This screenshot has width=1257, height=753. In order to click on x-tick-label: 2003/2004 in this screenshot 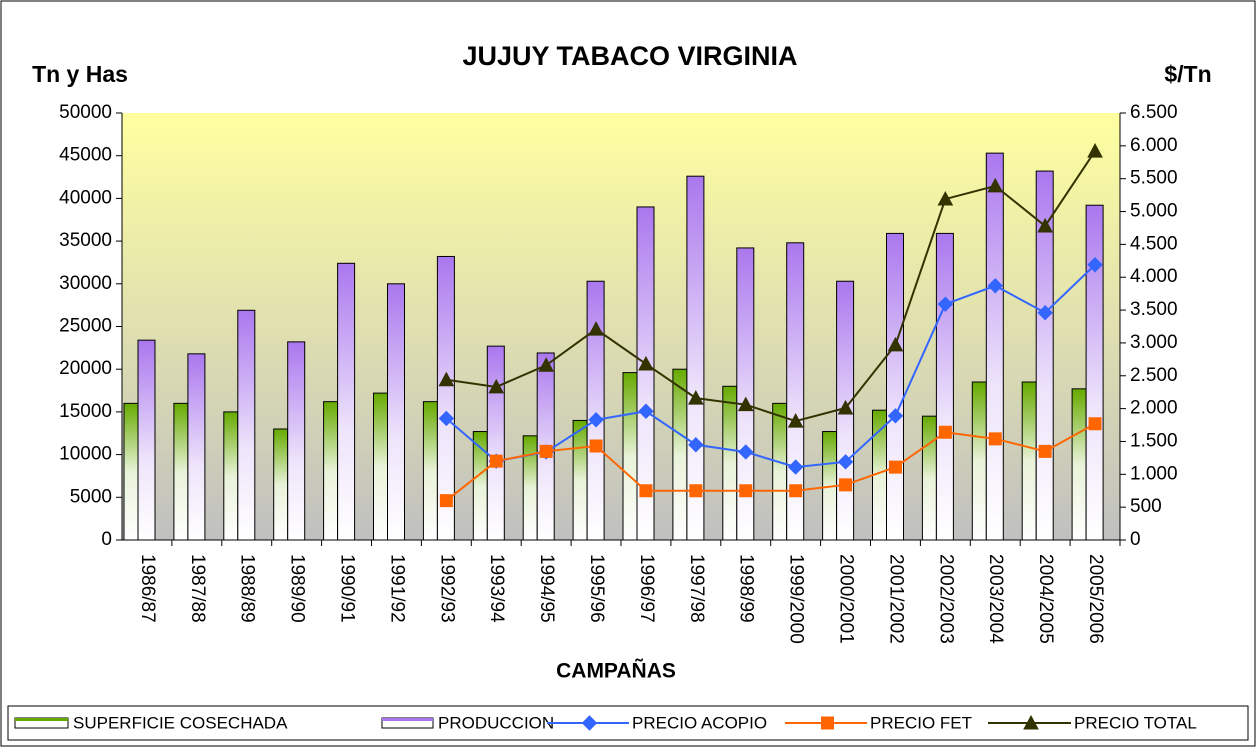, I will do `click(995, 599)`.